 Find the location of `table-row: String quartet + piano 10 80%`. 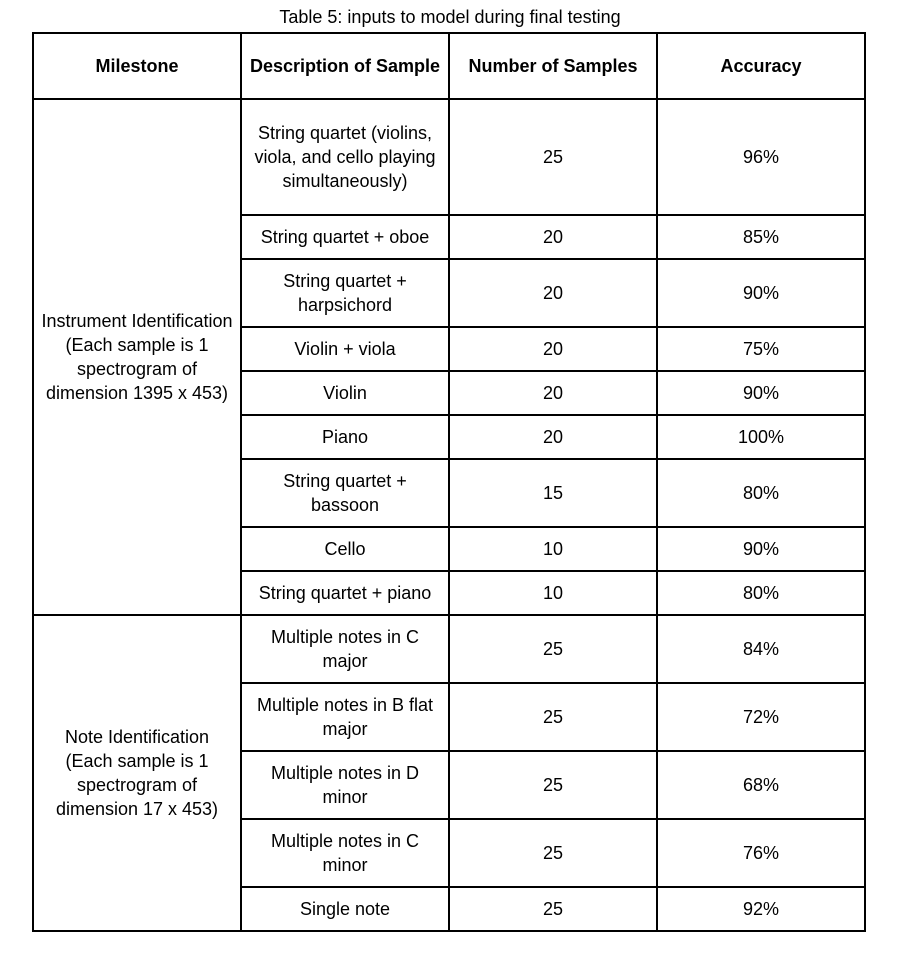

table-row: String quartet + piano 10 80% is located at coordinates (449, 593).